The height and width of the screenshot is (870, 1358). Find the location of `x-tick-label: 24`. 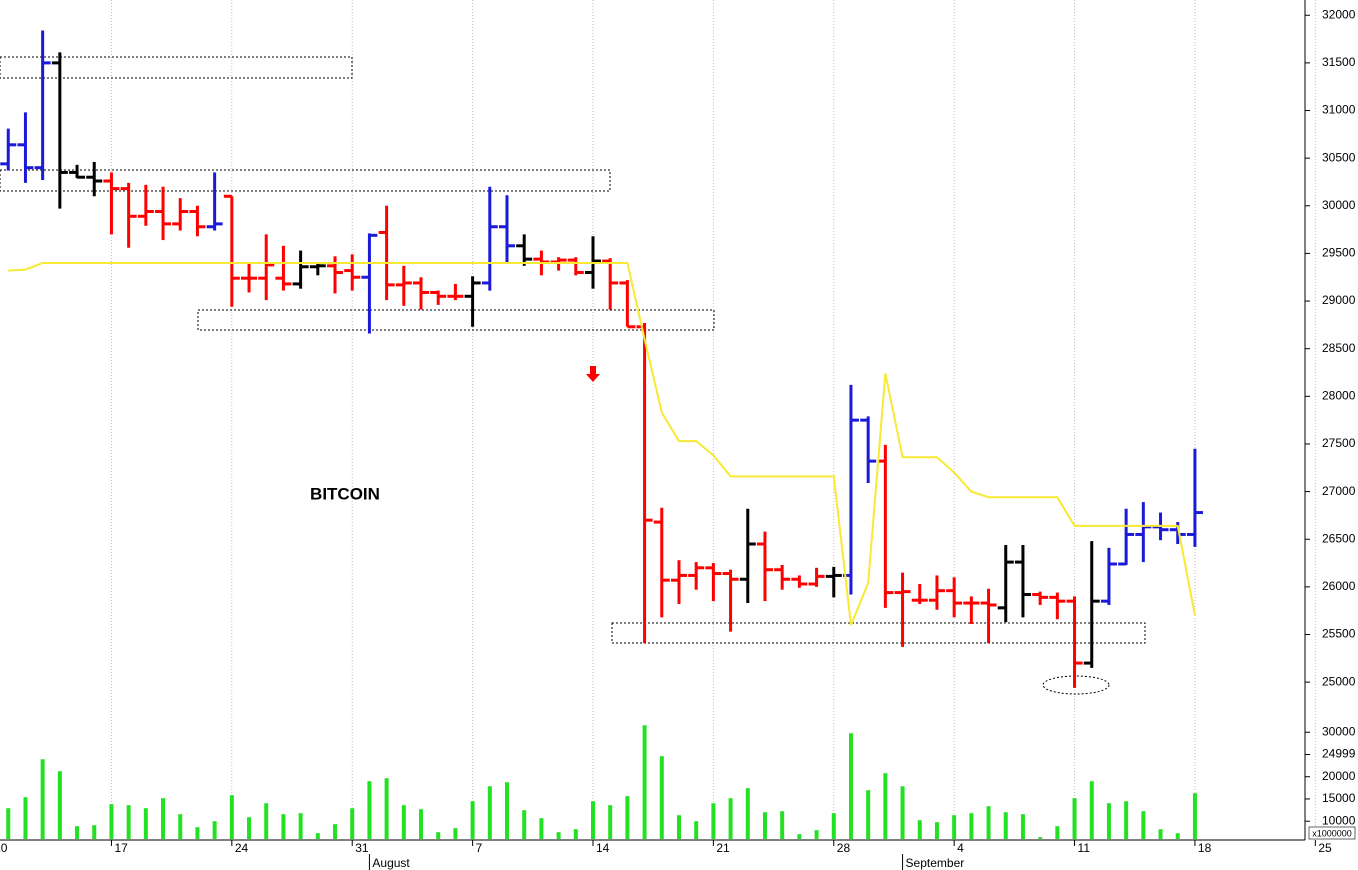

x-tick-label: 24 is located at coordinates (242, 848).